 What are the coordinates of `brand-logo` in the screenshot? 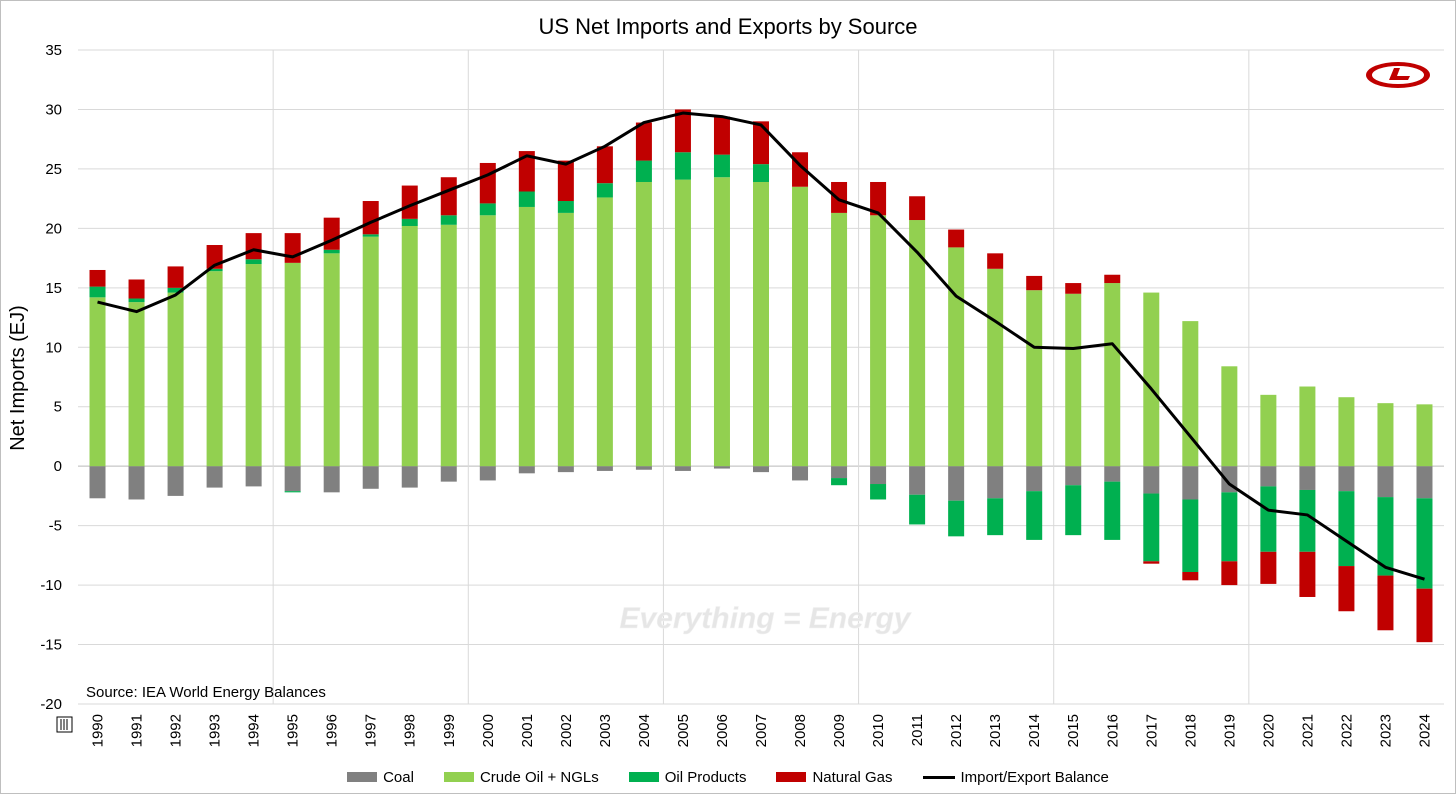 It's located at (1398, 75).